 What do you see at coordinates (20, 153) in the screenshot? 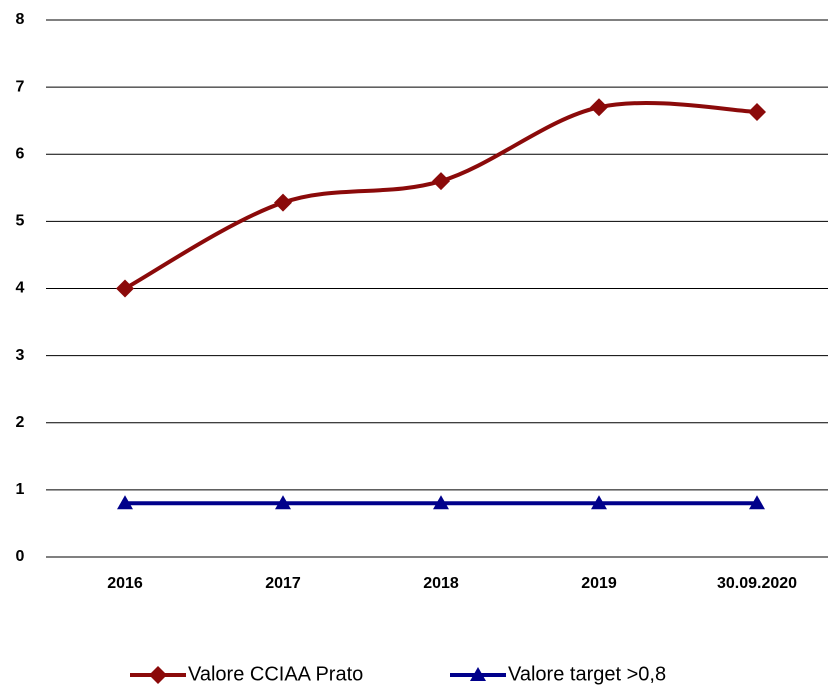
I see `y-tick-label: 6` at bounding box center [20, 153].